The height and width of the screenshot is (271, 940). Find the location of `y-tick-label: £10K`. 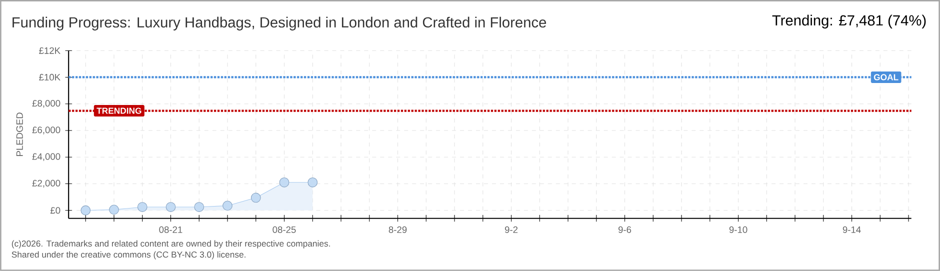

y-tick-label: £10K is located at coordinates (49, 77).